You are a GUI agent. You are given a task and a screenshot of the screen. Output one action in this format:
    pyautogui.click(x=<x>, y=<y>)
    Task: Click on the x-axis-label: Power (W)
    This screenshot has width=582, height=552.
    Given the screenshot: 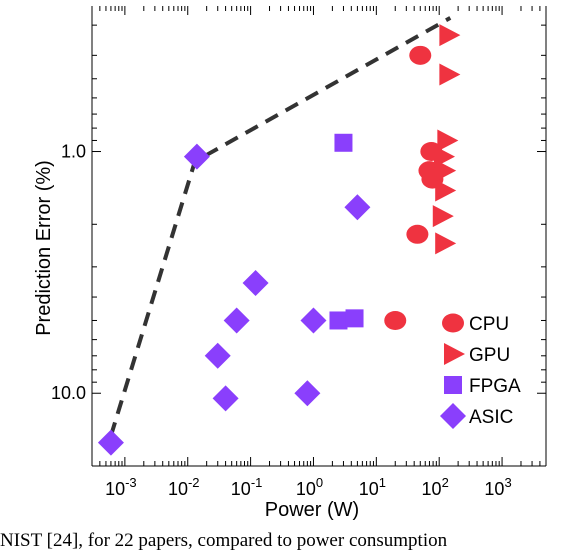 What is the action you would take?
    pyautogui.click(x=312, y=510)
    